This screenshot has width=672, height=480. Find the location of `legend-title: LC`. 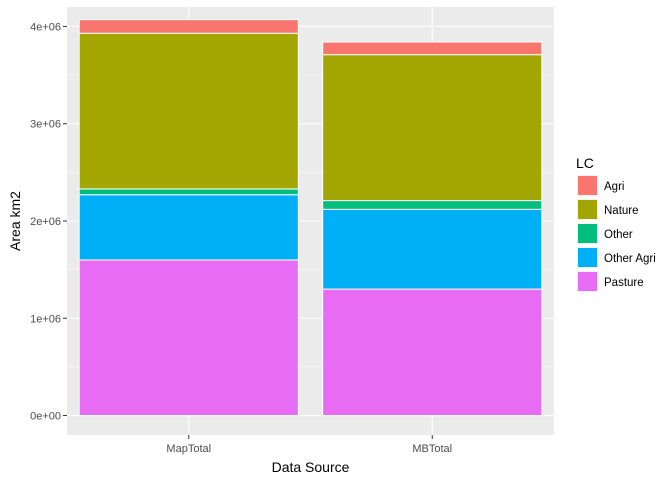

legend-title: LC is located at coordinates (585, 163).